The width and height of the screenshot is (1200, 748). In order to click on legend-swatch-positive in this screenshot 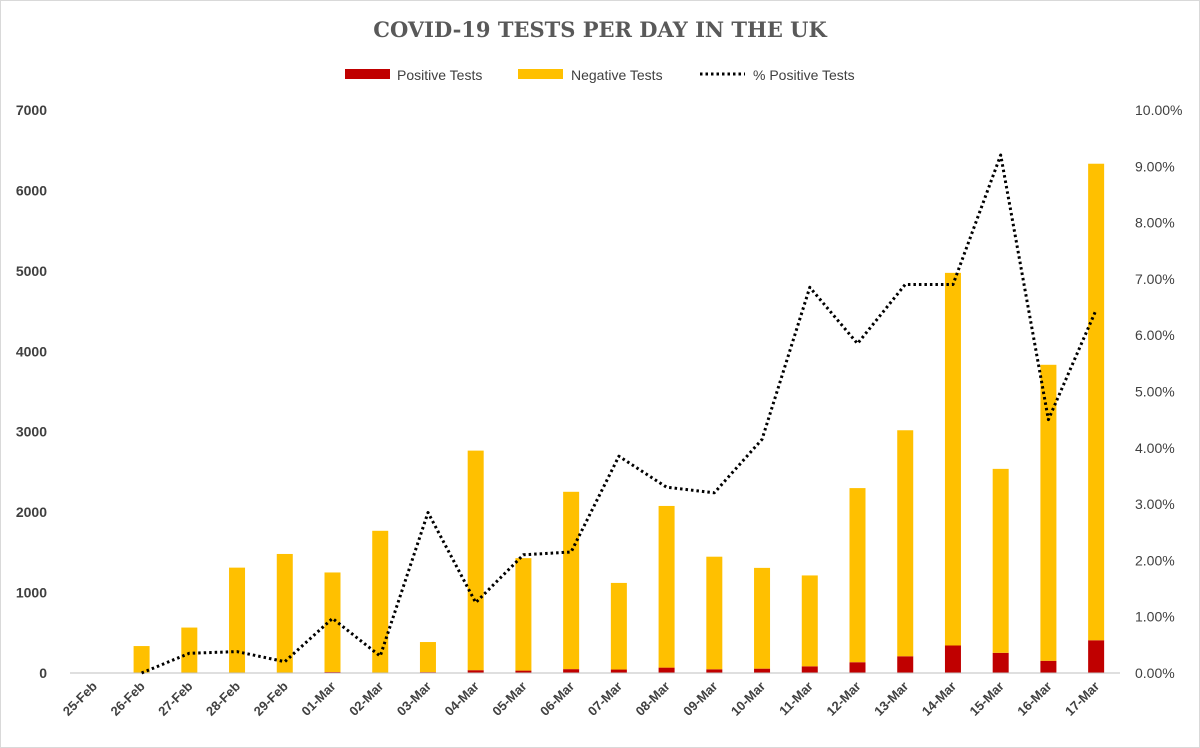, I will do `click(367, 74)`.